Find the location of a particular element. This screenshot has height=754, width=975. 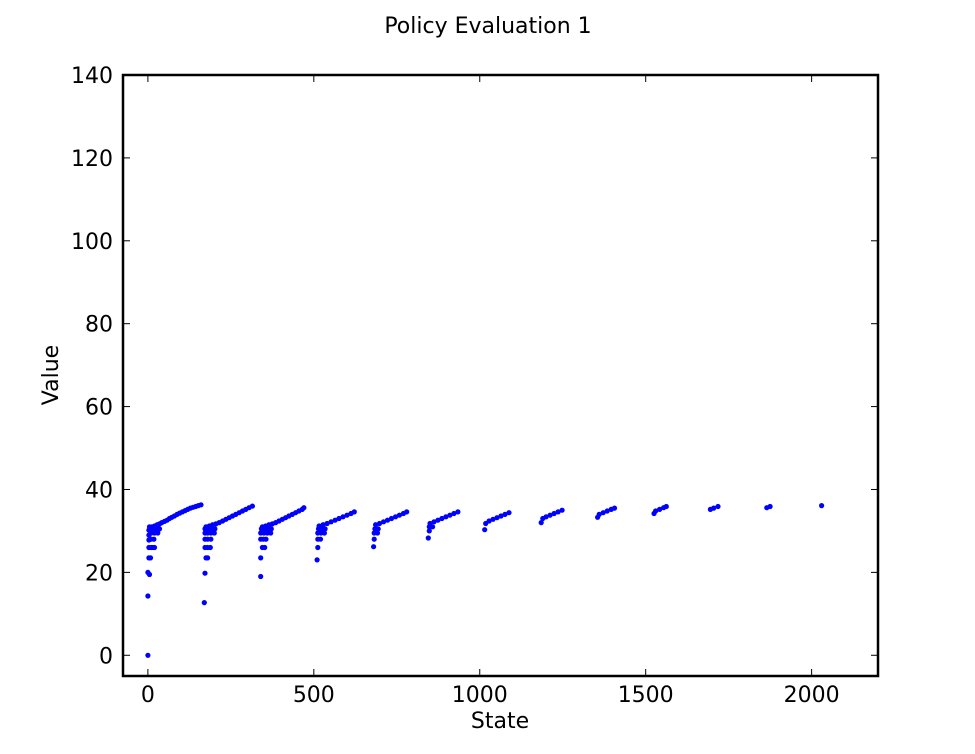

y-tick-label: 100 is located at coordinates (92, 242).